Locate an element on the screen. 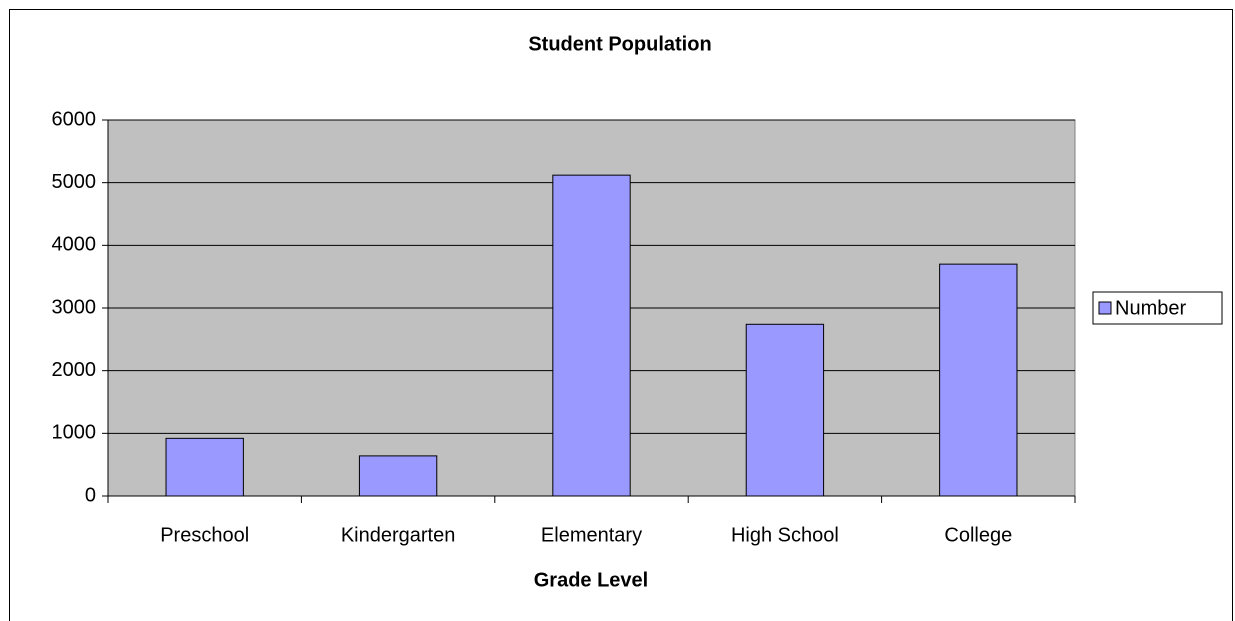 This screenshot has width=1235, height=621. x-tick-label: Kindergarten is located at coordinates (398, 535).